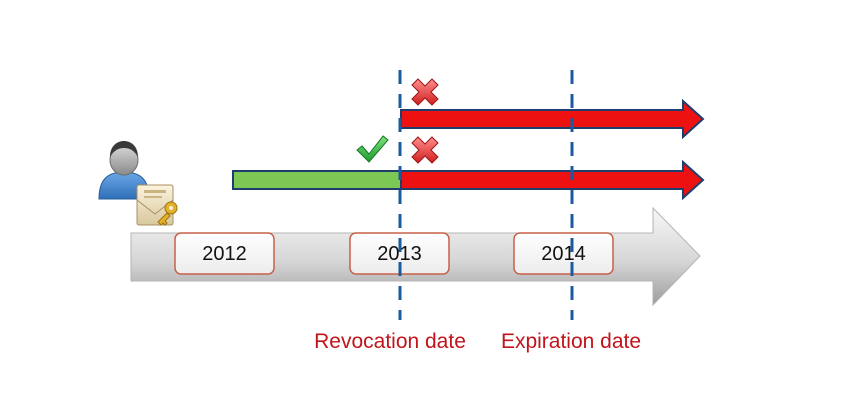 Image resolution: width=847 pixels, height=413 pixels. What do you see at coordinates (552, 180) in the screenshot?
I see `revoked-segment` at bounding box center [552, 180].